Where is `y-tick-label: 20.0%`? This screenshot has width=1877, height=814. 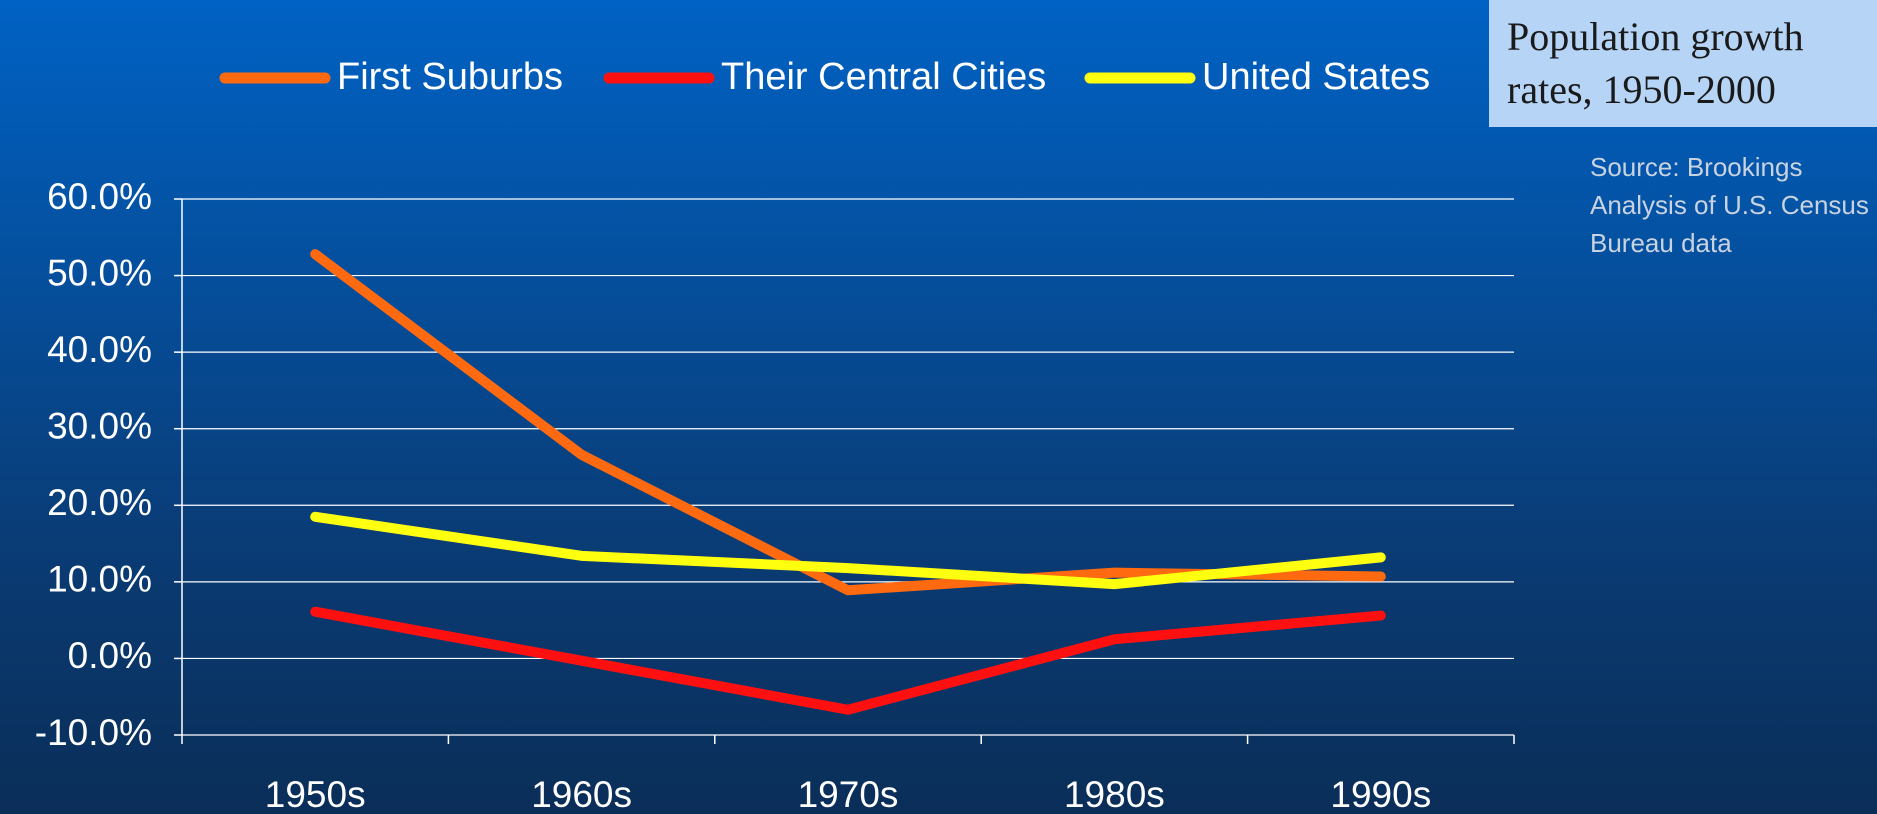
y-tick-label: 20.0% is located at coordinates (99, 502).